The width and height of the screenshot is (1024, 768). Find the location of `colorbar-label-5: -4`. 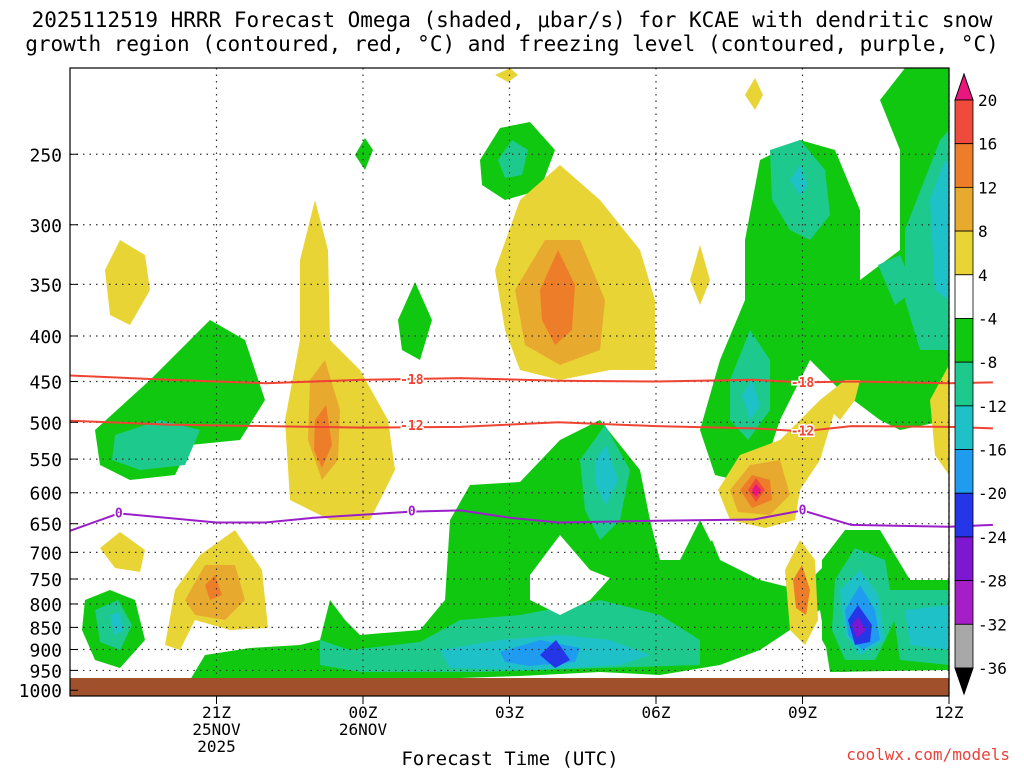

colorbar-label-5: -4 is located at coordinates (987, 318).